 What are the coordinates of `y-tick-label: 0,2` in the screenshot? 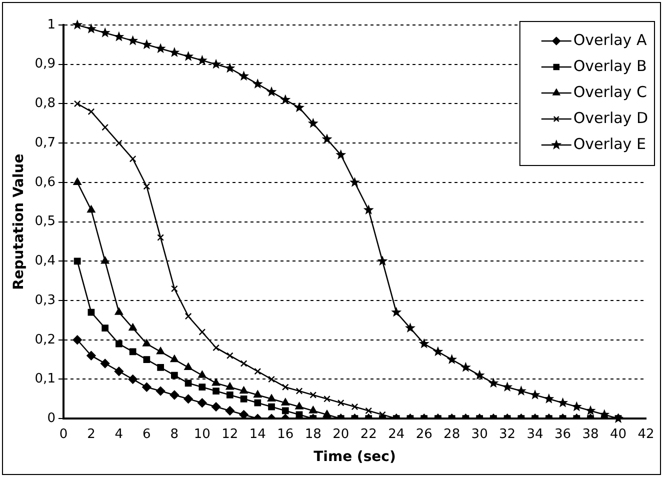 It's located at (45, 340).